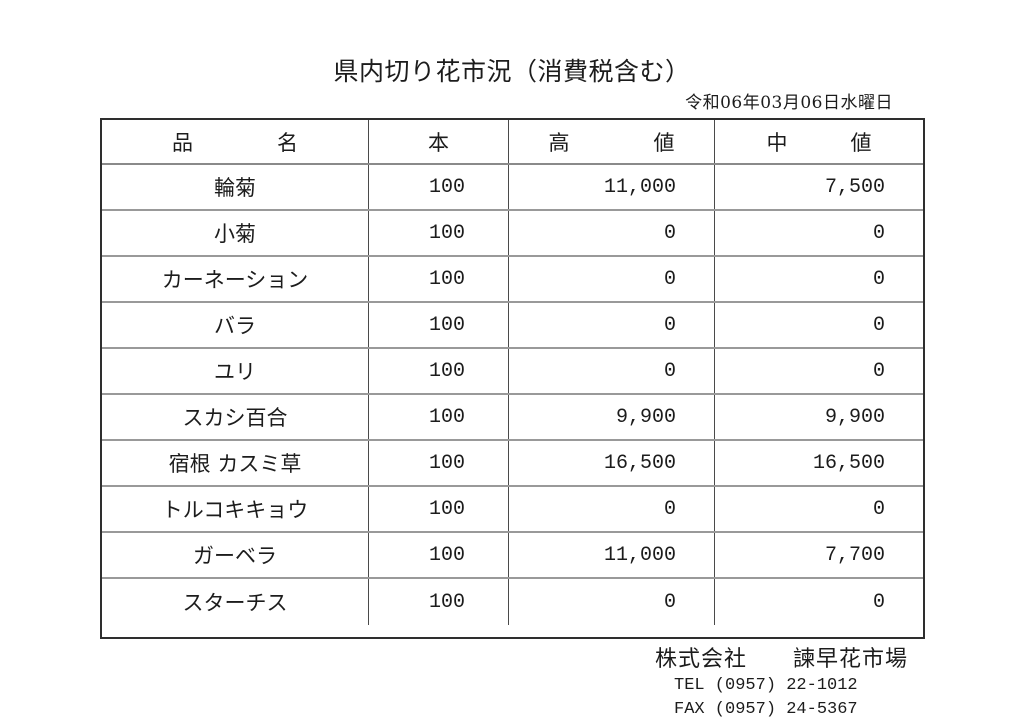  What do you see at coordinates (848, 463) in the screenshot?
I see `cell-mid-price: 16,500` at bounding box center [848, 463].